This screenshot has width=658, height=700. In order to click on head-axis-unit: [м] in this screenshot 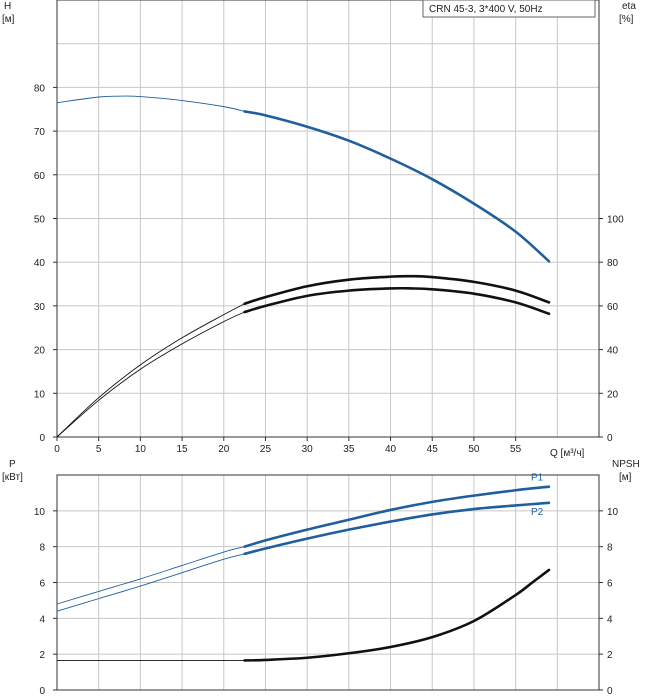, I will do `click(8, 19)`.